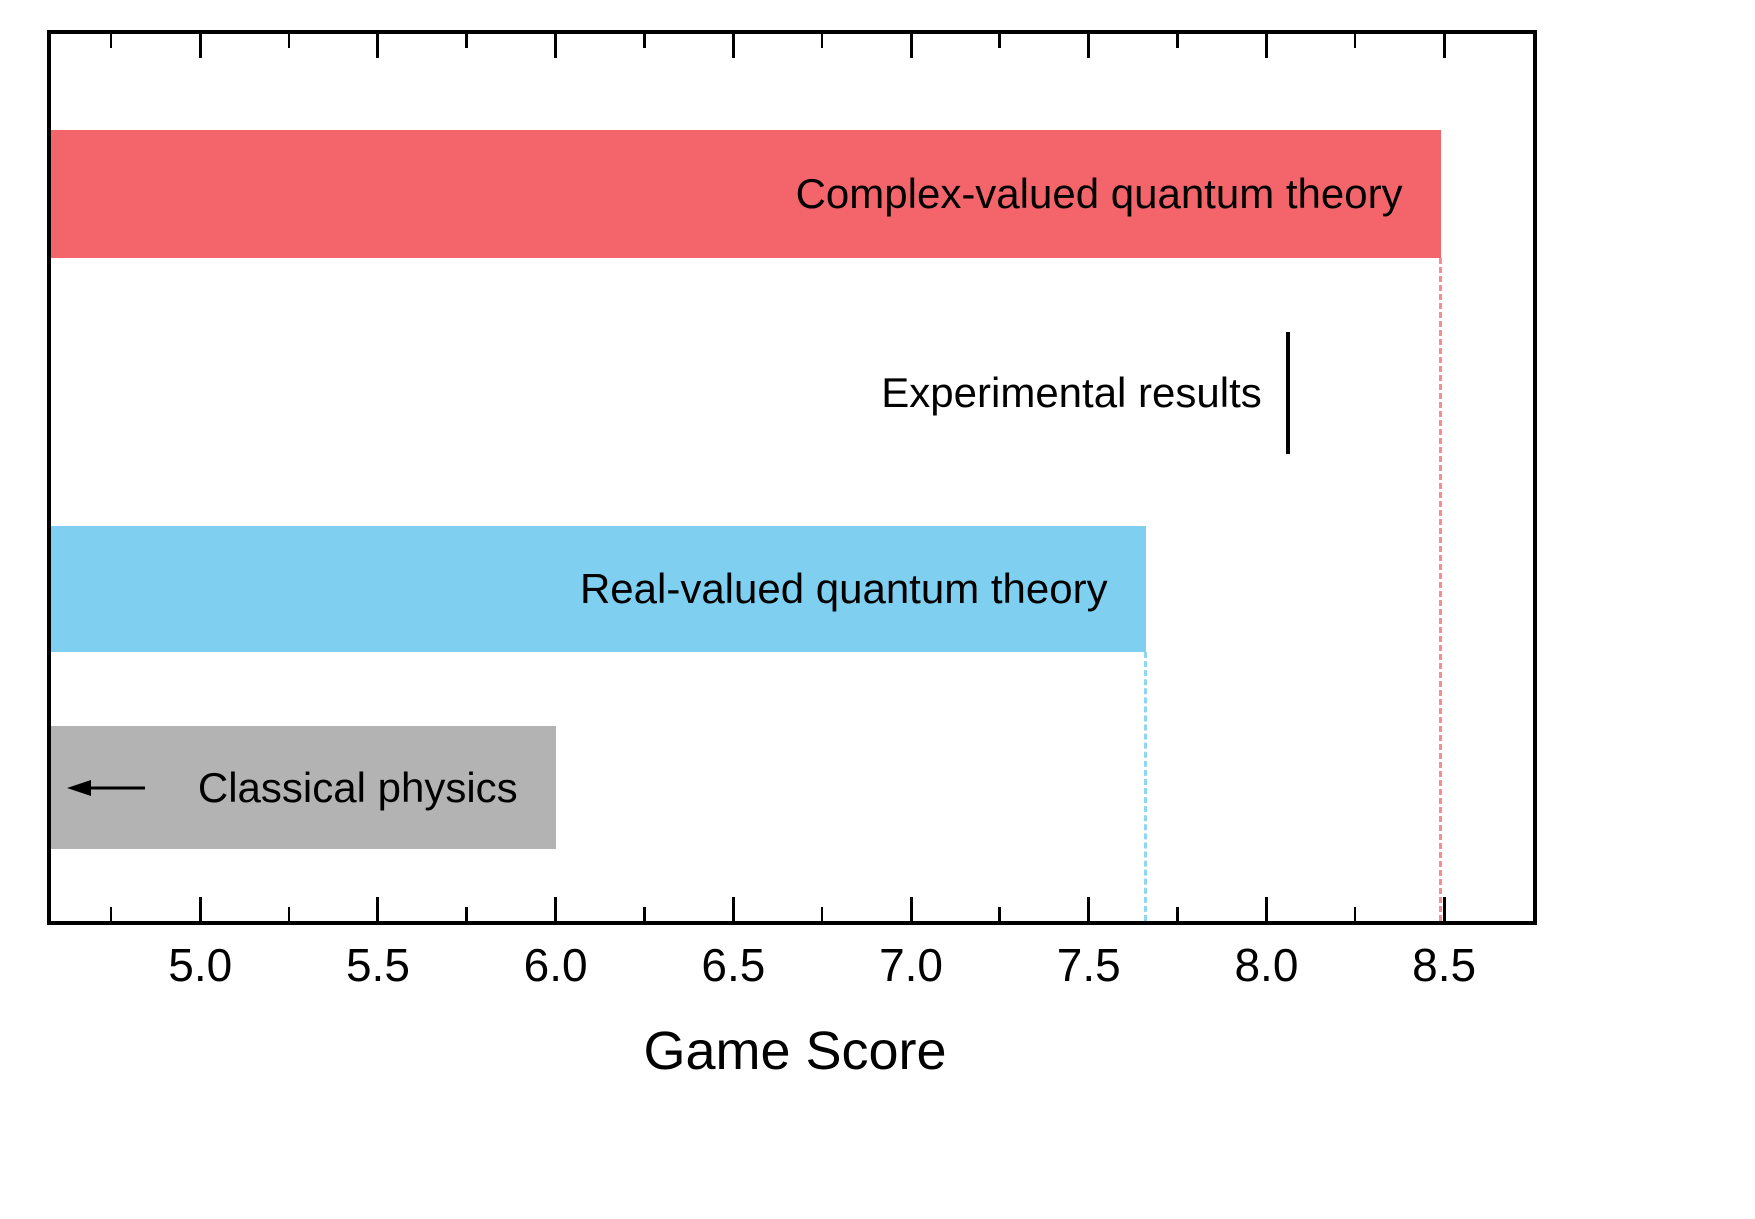  What do you see at coordinates (1071, 392) in the screenshot?
I see `experimental-result-label: Experimental results` at bounding box center [1071, 392].